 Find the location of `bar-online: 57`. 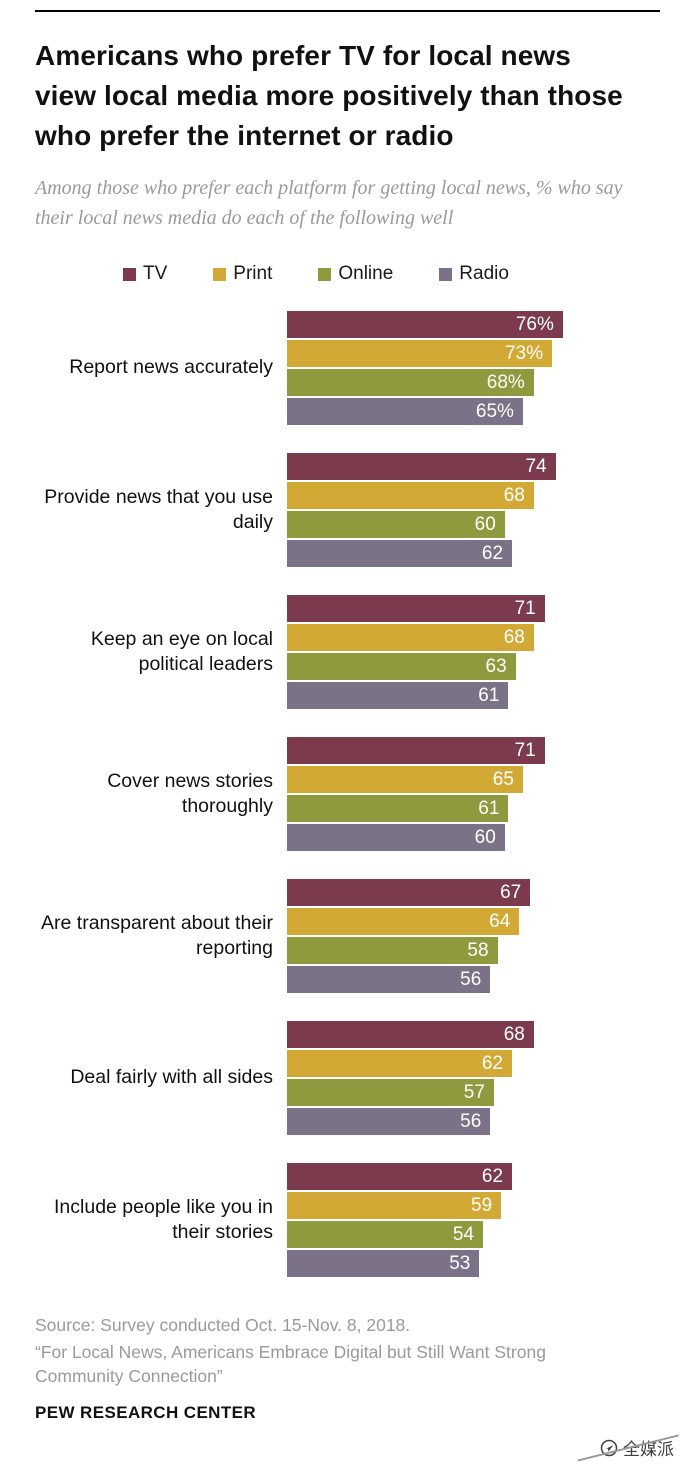

bar-online: 57 is located at coordinates (390, 1093).